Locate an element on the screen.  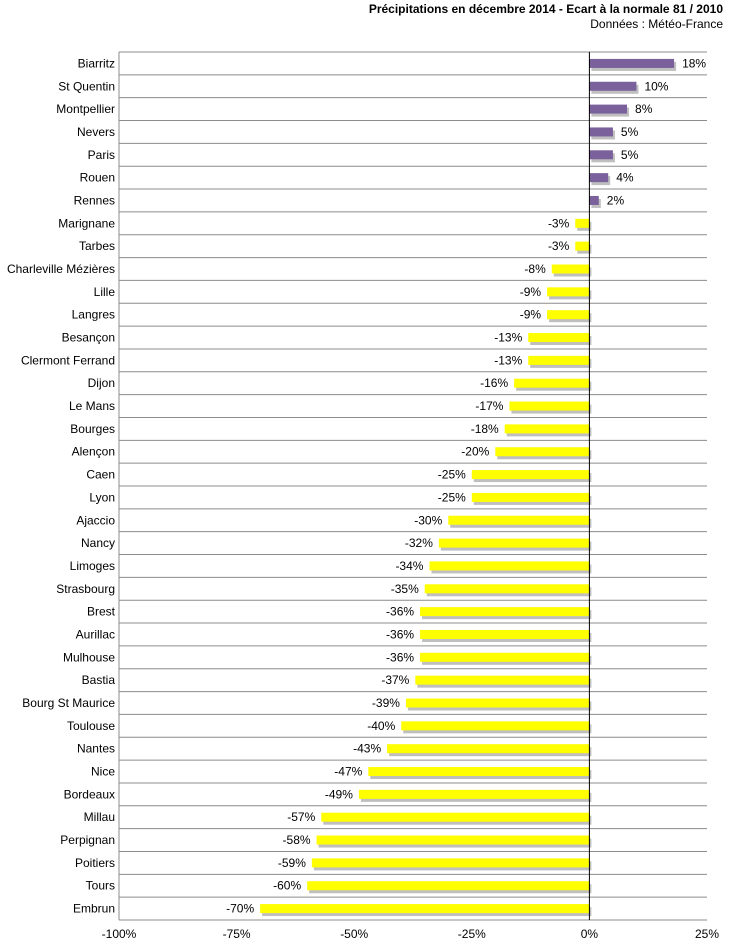
category-label: Rennes is located at coordinates (94, 200).